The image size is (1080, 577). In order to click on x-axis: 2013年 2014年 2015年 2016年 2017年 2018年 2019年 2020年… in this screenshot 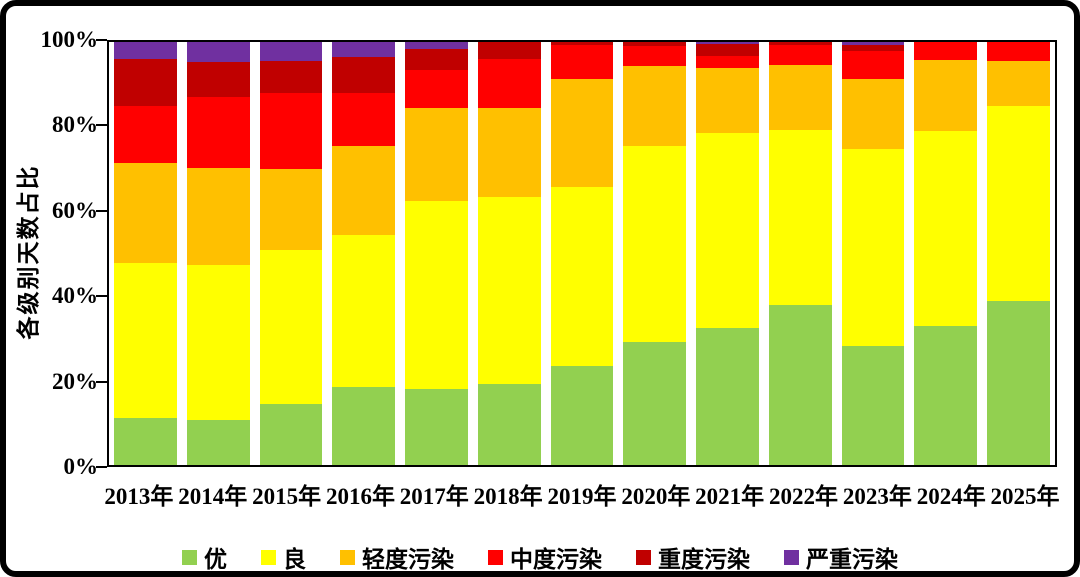, I will do `click(582, 494)`.